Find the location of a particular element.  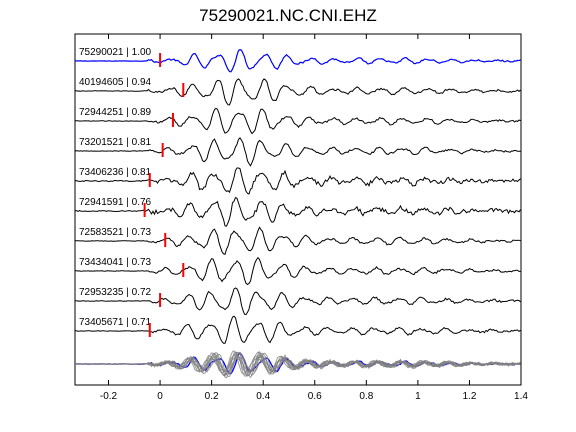

x-tick-label-0: -0.2 is located at coordinates (109, 396).